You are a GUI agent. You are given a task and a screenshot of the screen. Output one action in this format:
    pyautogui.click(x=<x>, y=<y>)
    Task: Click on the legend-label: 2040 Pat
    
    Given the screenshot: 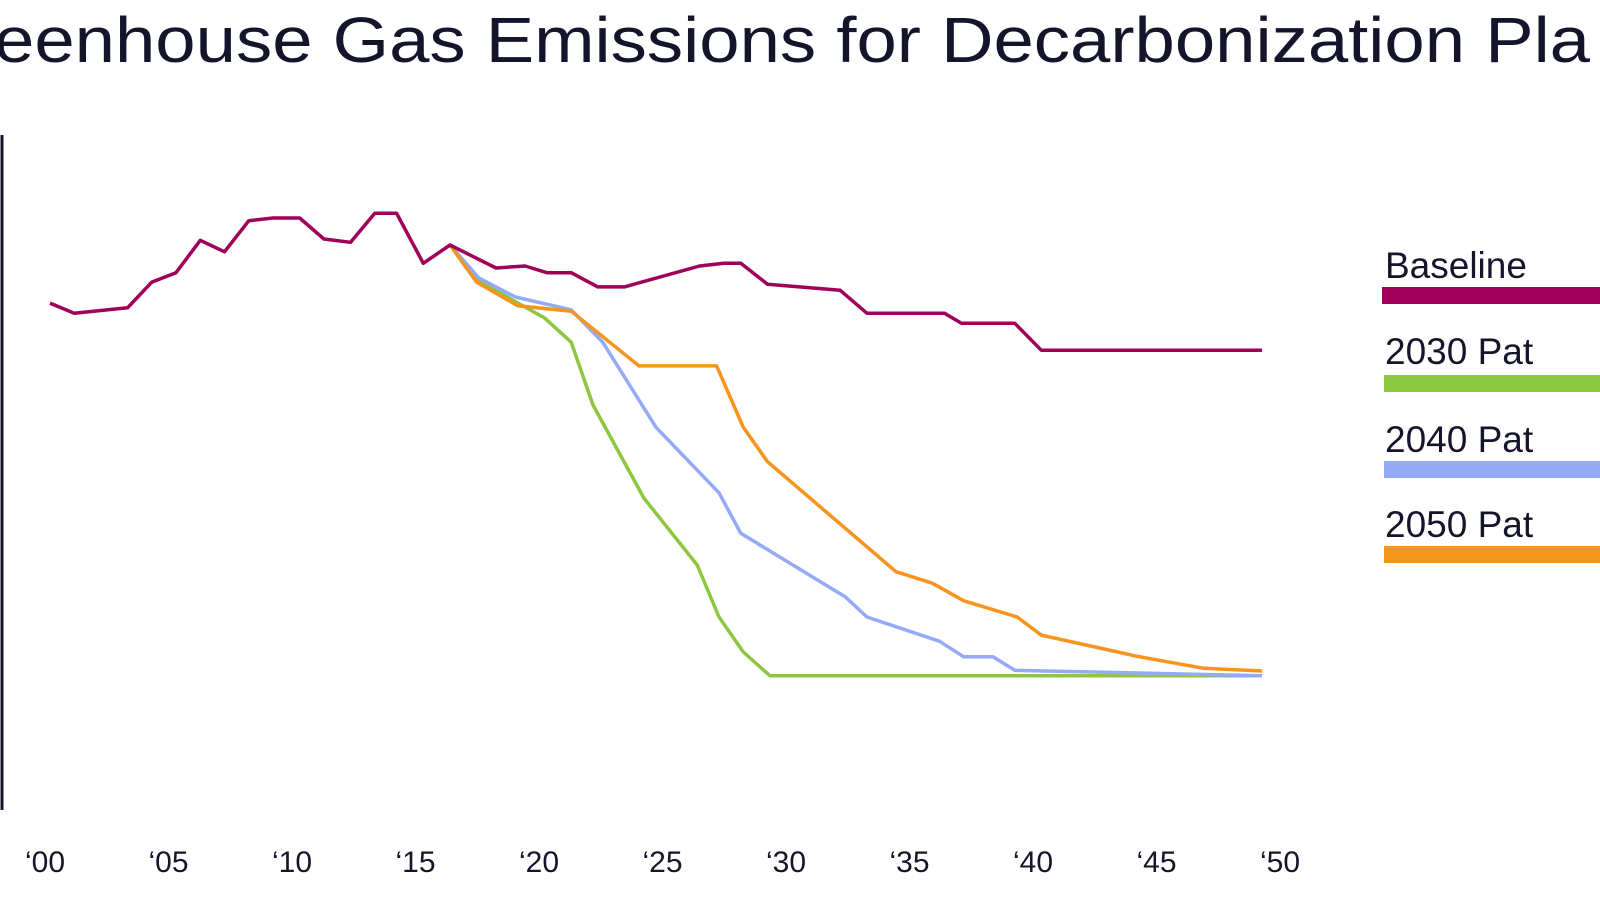 What is the action you would take?
    pyautogui.click(x=1459, y=439)
    